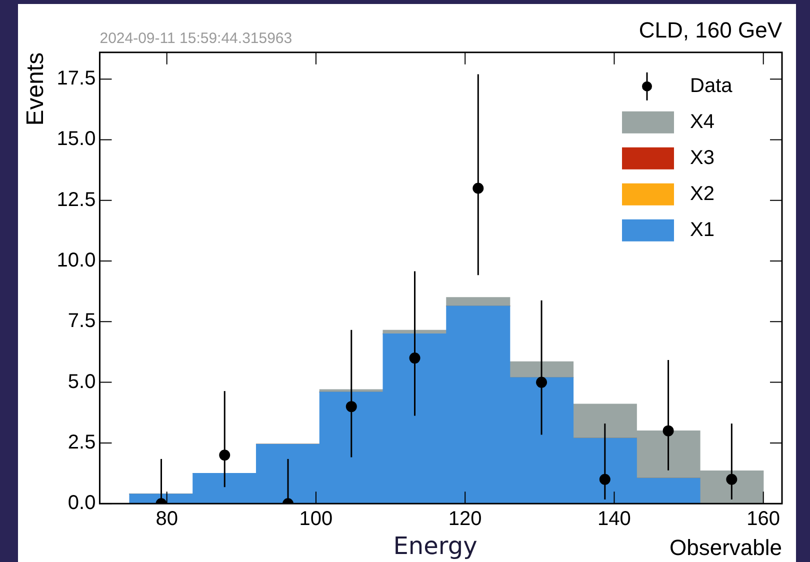 This screenshot has height=562, width=810. Describe the element at coordinates (82, 503) in the screenshot. I see `y-tick-label: 0.0` at that location.